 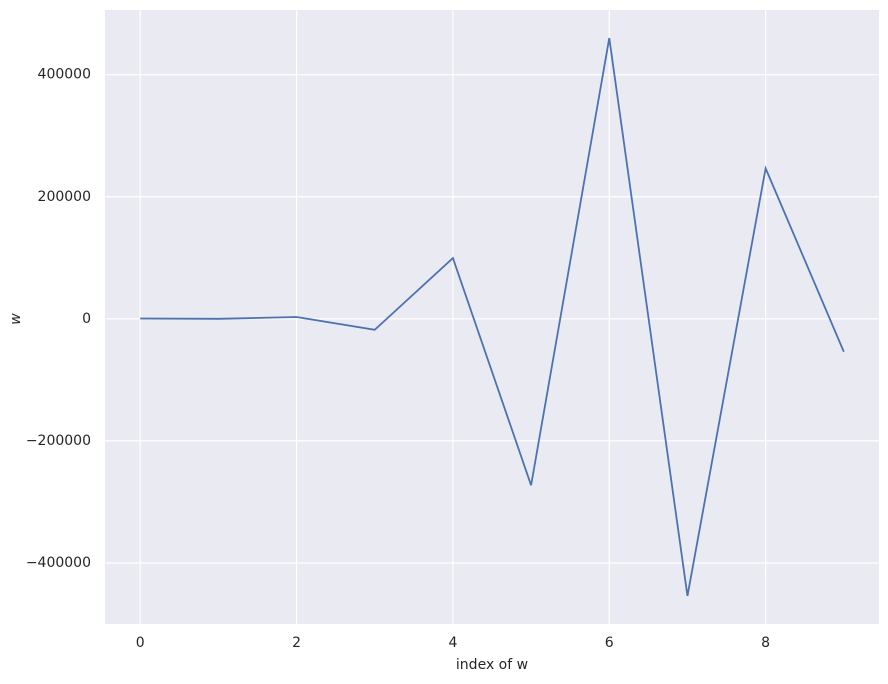 What do you see at coordinates (58, 441) in the screenshot?
I see `y-tick-label: −200000` at bounding box center [58, 441].